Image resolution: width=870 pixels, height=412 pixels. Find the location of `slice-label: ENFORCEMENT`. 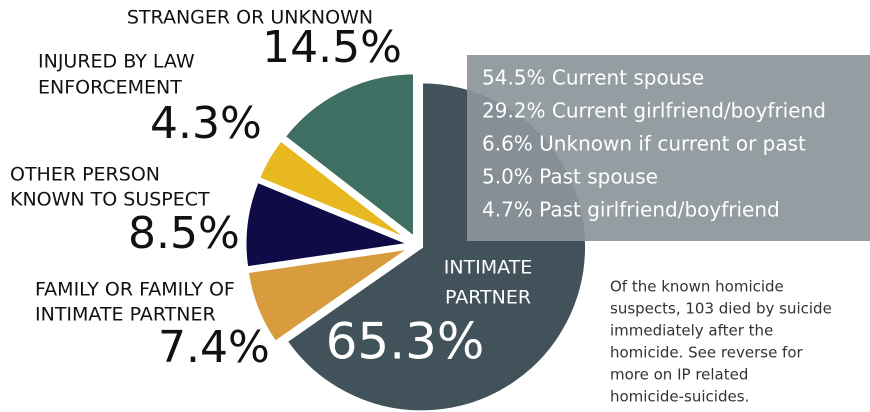

slice-label: ENFORCEMENT is located at coordinates (110, 88).